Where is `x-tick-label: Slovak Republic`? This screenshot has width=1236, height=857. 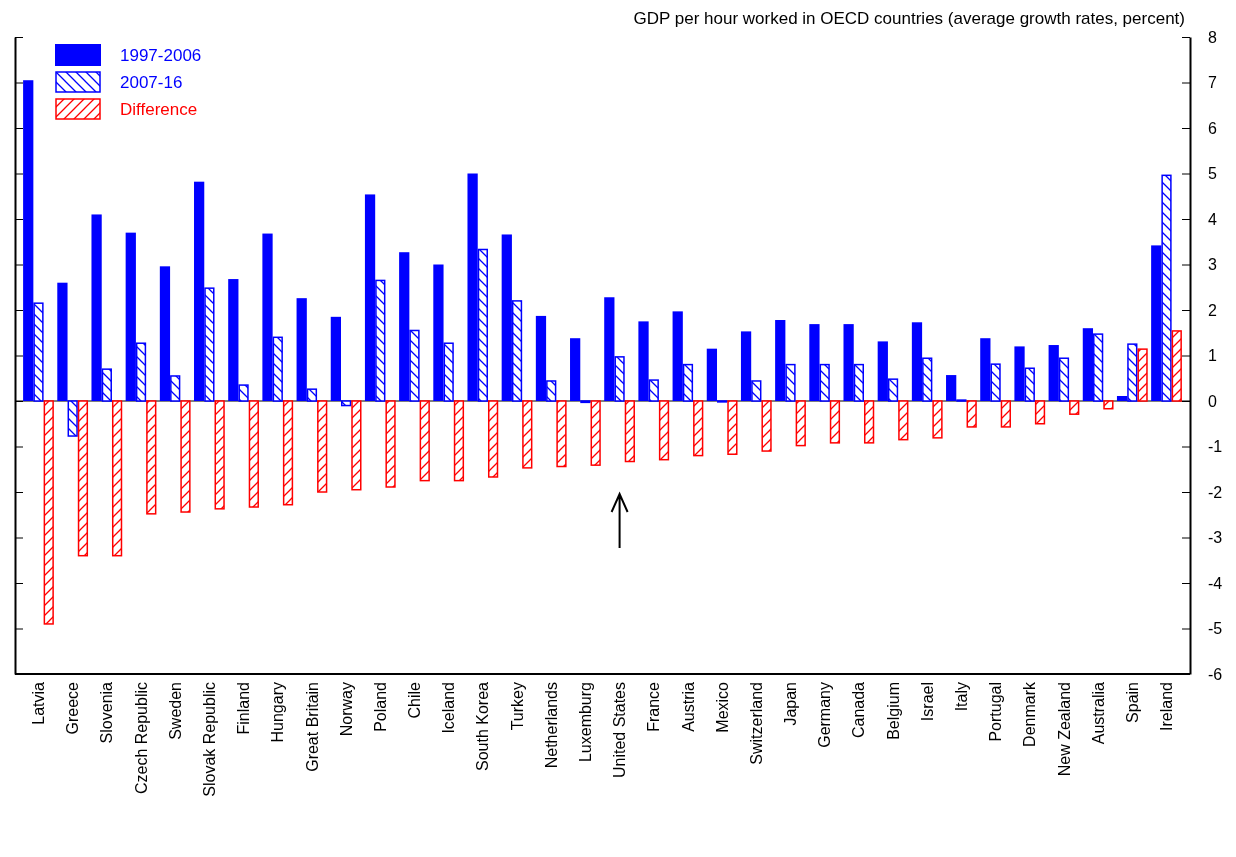
x-tick-label: Slovak Republic is located at coordinates (209, 739).